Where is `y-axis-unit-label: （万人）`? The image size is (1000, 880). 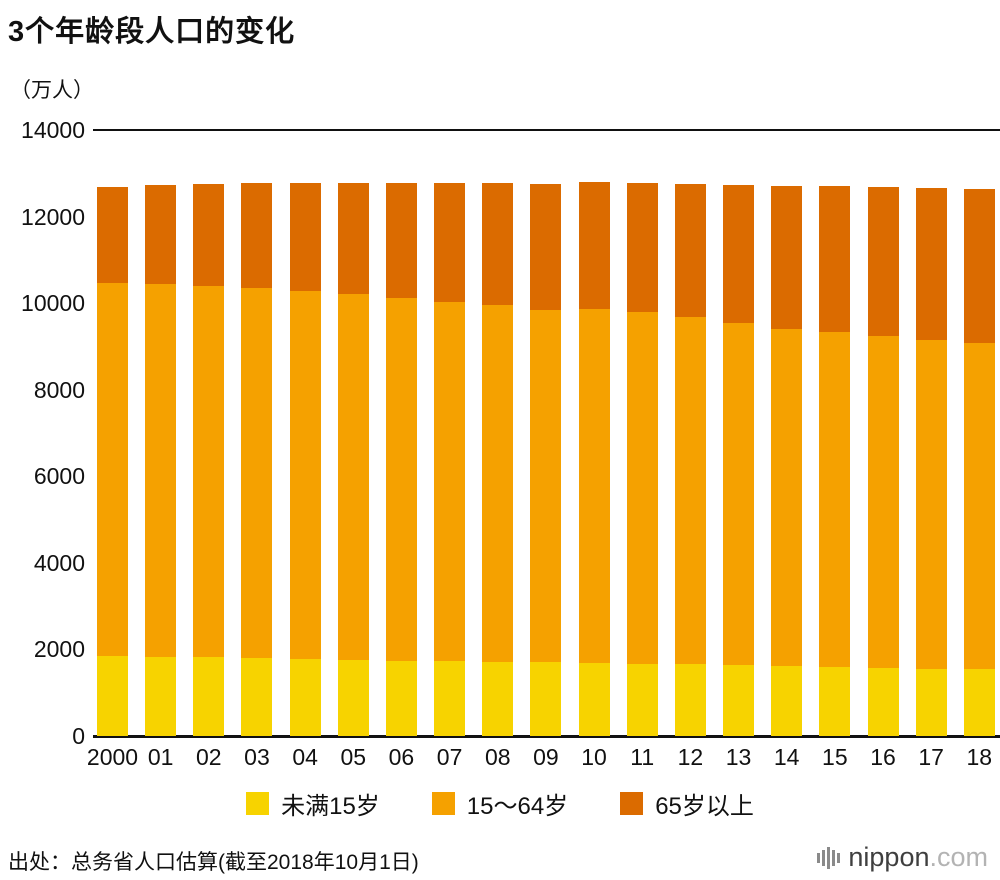 y-axis-unit-label: （万人） is located at coordinates (52, 90).